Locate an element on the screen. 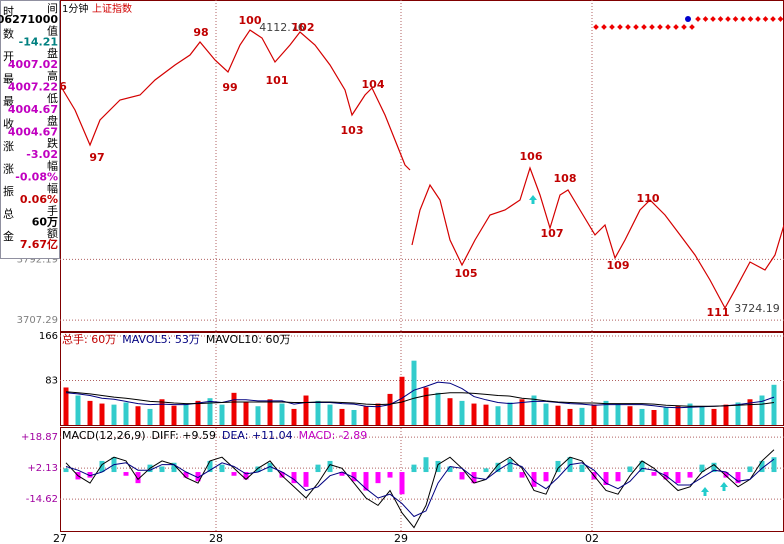 The height and width of the screenshot is (544, 784). peak-label: 105 is located at coordinates (466, 273).